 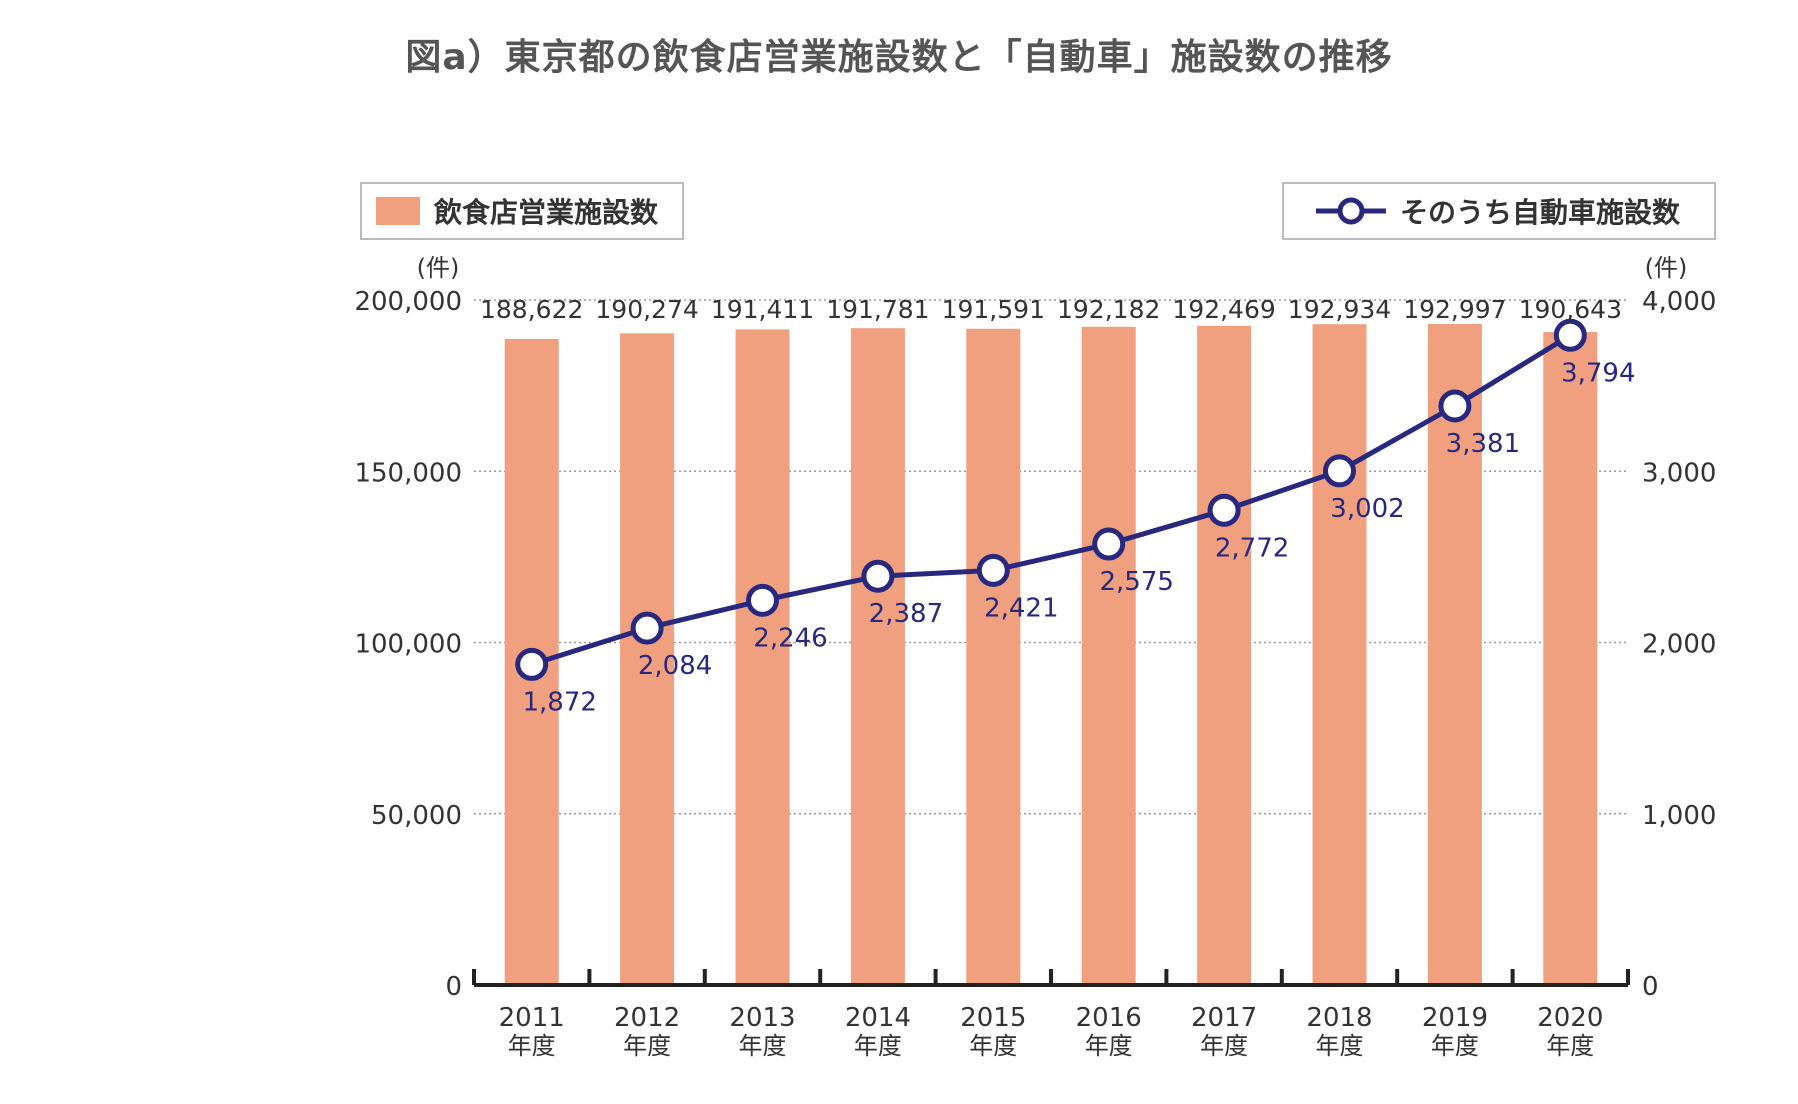 I want to click on line-point-2014, so click(x=878, y=576).